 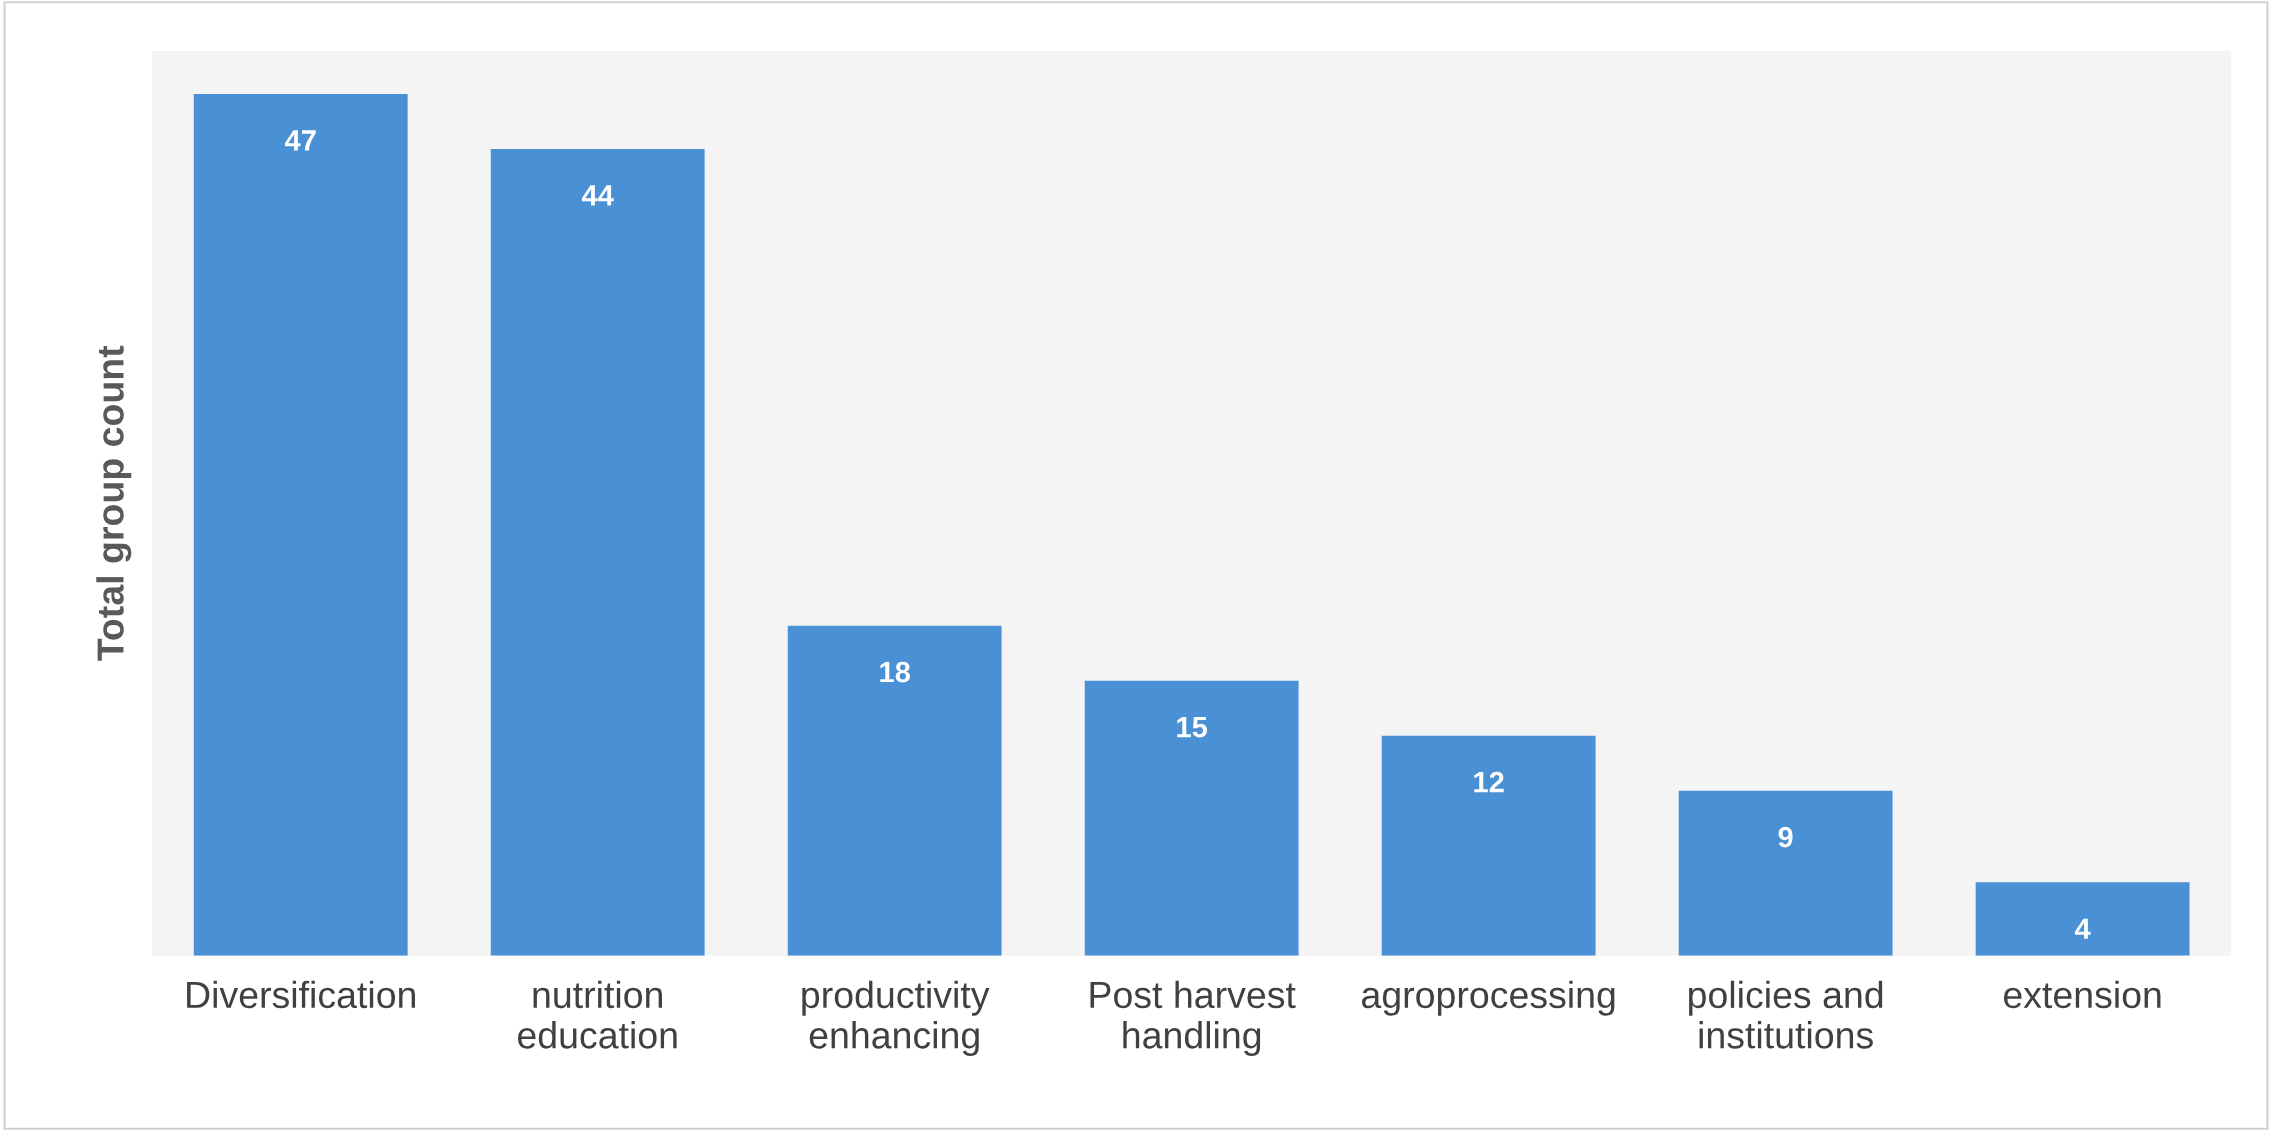 What do you see at coordinates (1786, 1014) in the screenshot?
I see `x-tick-label: policies and institutions` at bounding box center [1786, 1014].